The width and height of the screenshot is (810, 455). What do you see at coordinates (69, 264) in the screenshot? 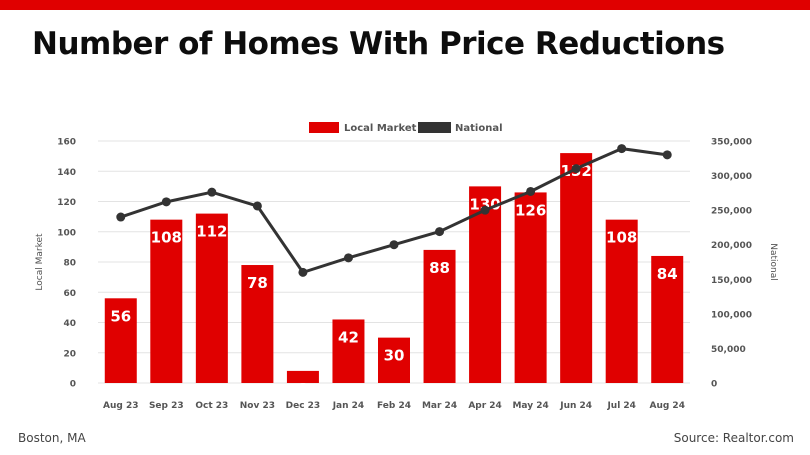
I see `y-tick-label-left: 80` at bounding box center [69, 264].